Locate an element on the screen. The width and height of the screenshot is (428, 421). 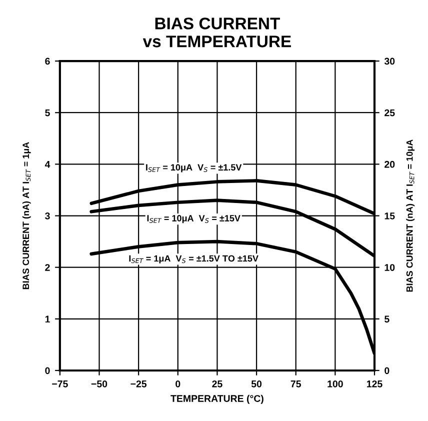
y-tick-label: 4 is located at coordinates (47, 164).